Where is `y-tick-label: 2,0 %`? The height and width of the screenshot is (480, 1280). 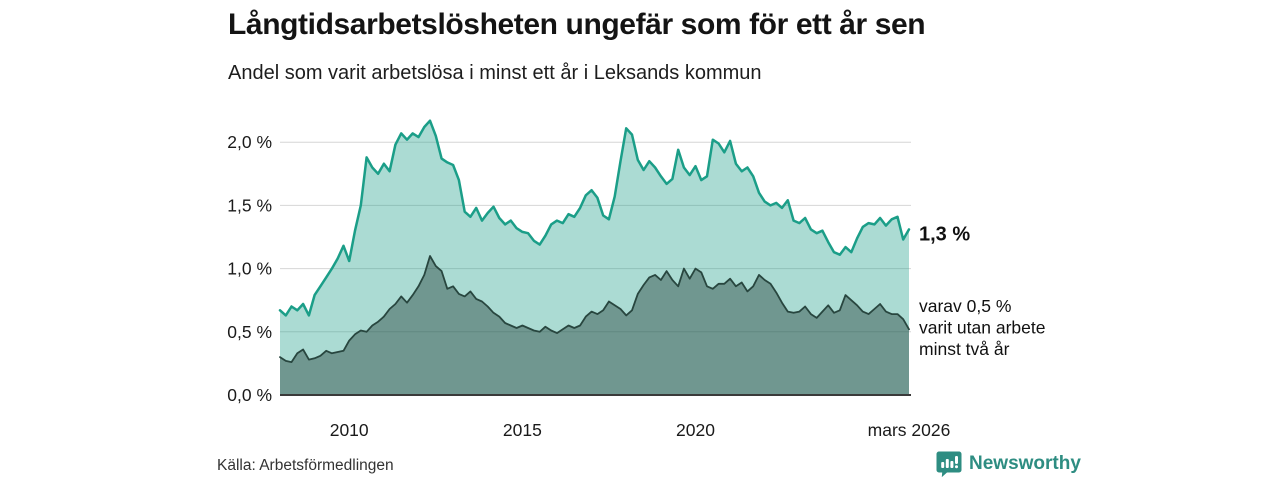
y-tick-label: 2,0 % is located at coordinates (249, 142).